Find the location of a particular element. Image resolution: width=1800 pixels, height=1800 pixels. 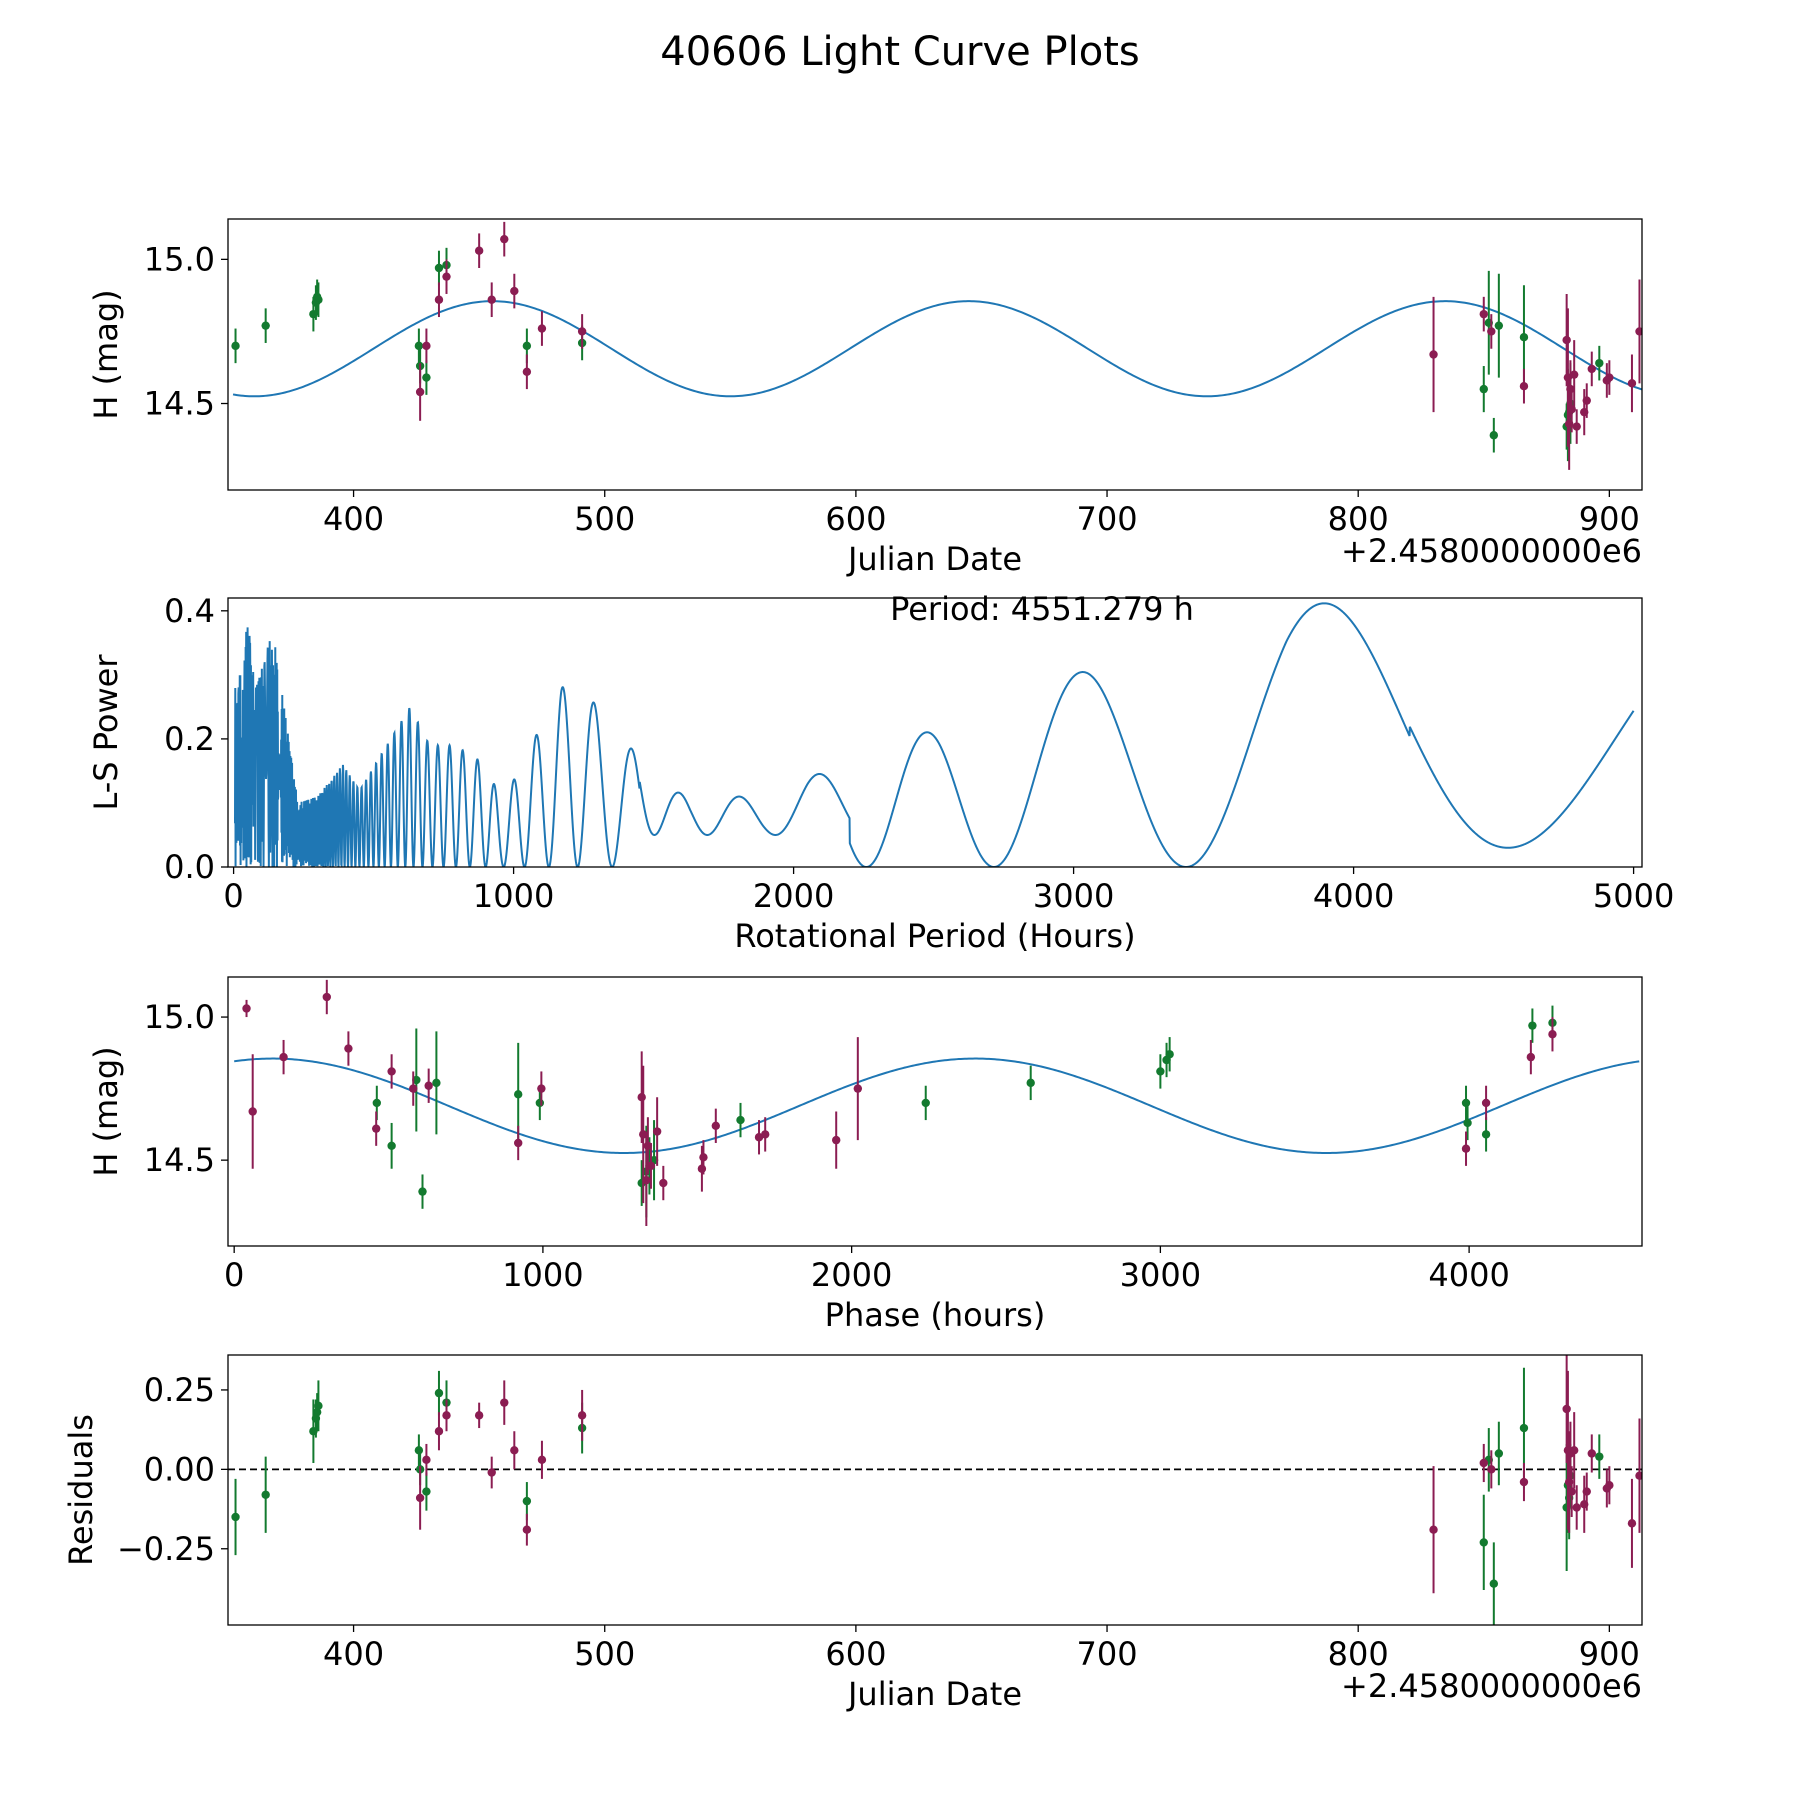

periodogram-axes-frame is located at coordinates (935, 732).